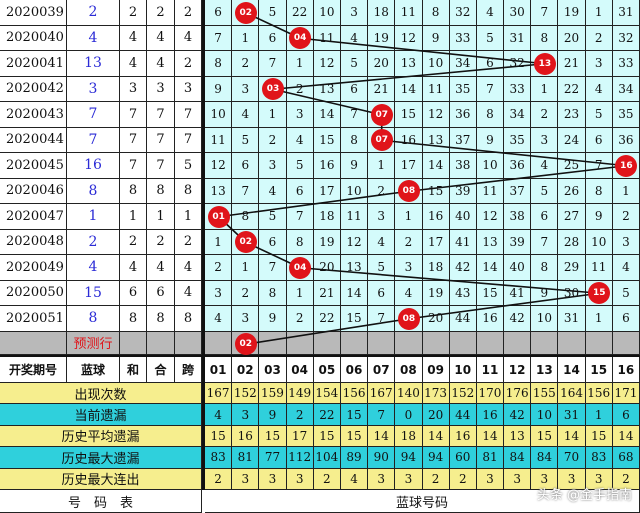 The height and width of the screenshot is (513, 640). What do you see at coordinates (188, 217) in the screenshot?
I see `span-cell: 1` at bounding box center [188, 217].